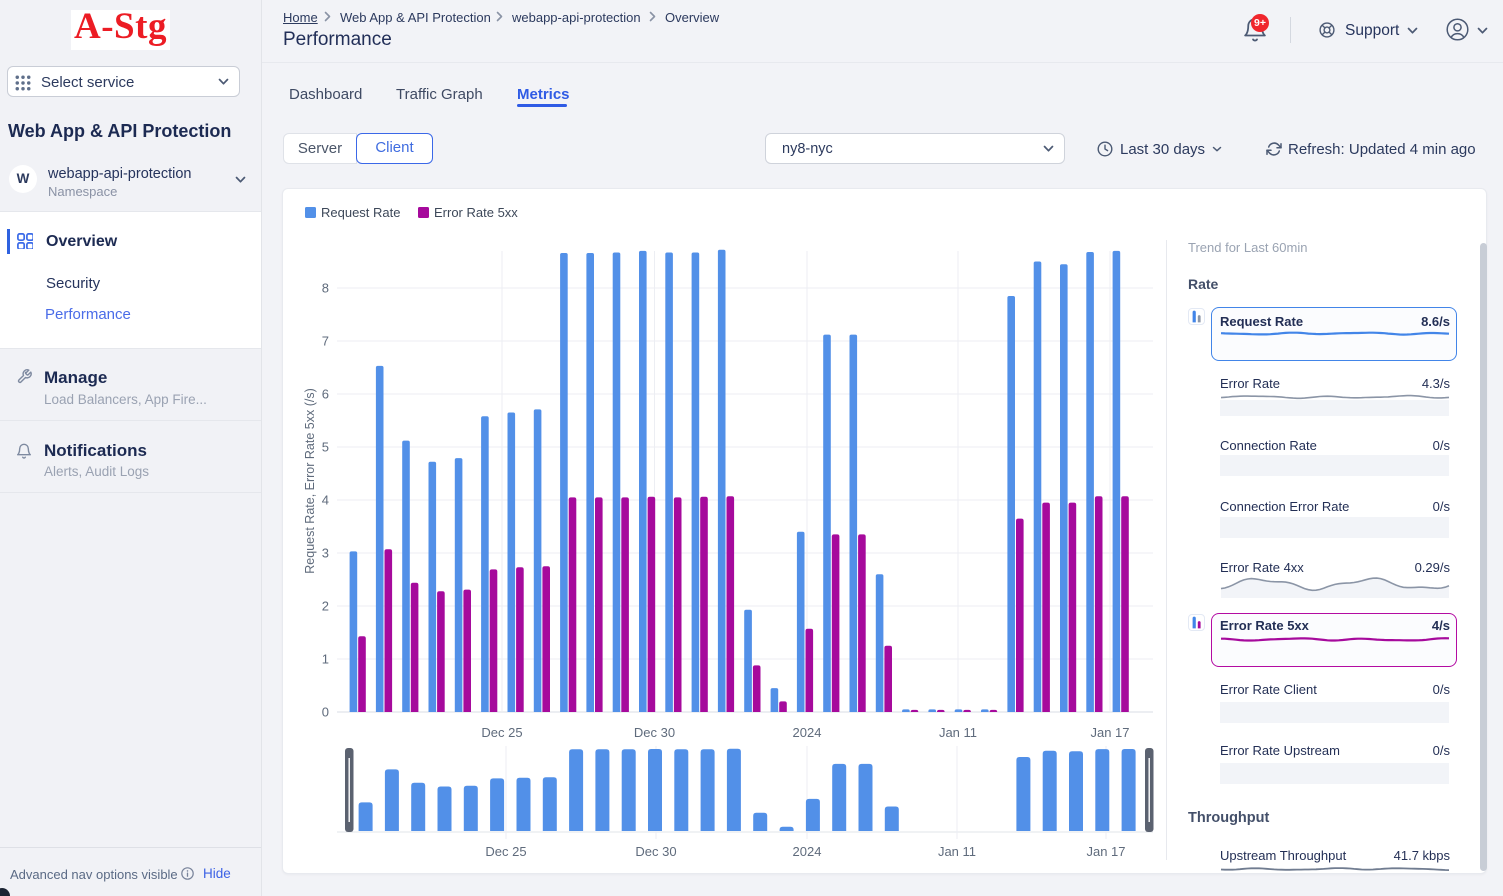  Describe the element at coordinates (325, 606) in the screenshot. I see `svg-text: 2` at that location.